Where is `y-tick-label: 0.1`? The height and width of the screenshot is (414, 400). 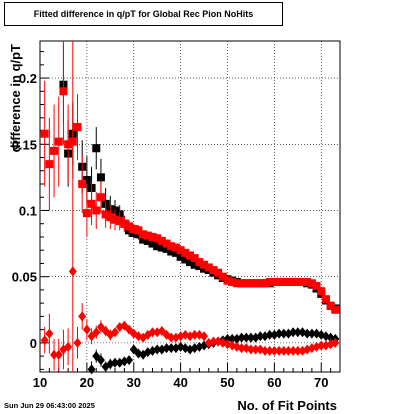
y-tick-label: 0.1 is located at coordinates (28, 210).